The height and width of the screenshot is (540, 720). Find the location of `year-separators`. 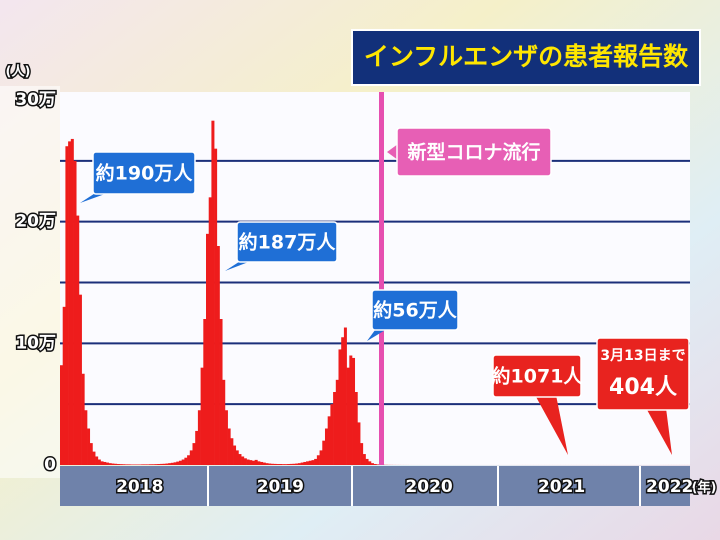

year-separators is located at coordinates (424, 486).